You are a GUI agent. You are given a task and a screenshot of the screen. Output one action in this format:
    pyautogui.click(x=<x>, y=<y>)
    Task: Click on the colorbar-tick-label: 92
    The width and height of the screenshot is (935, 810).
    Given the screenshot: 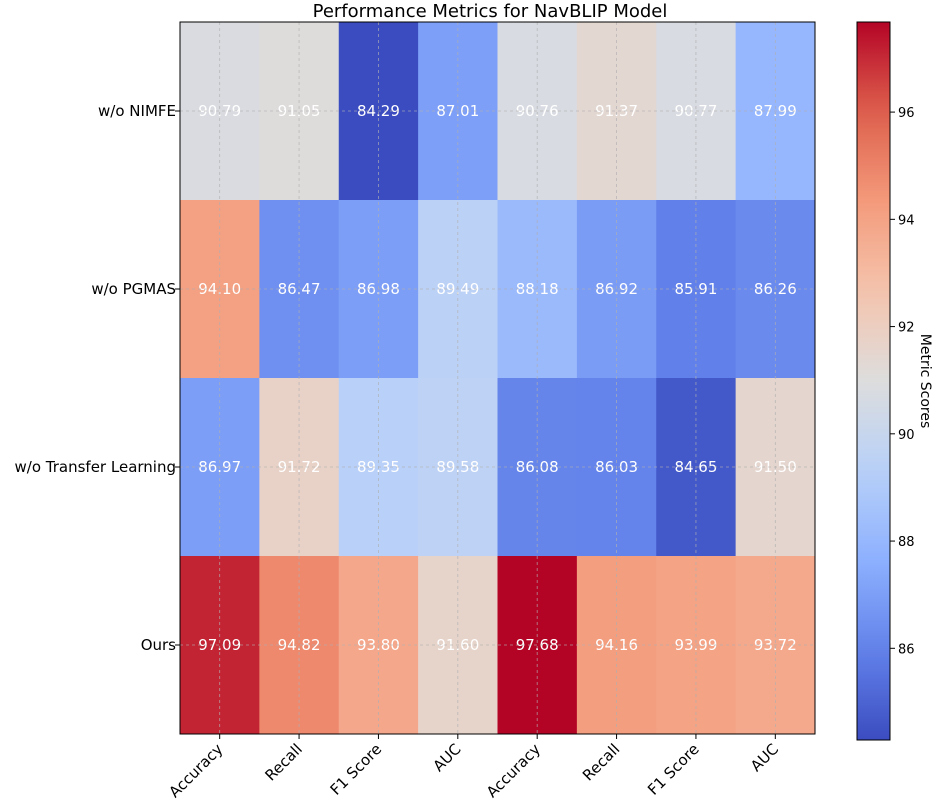 What is the action you would take?
    pyautogui.click(x=906, y=328)
    